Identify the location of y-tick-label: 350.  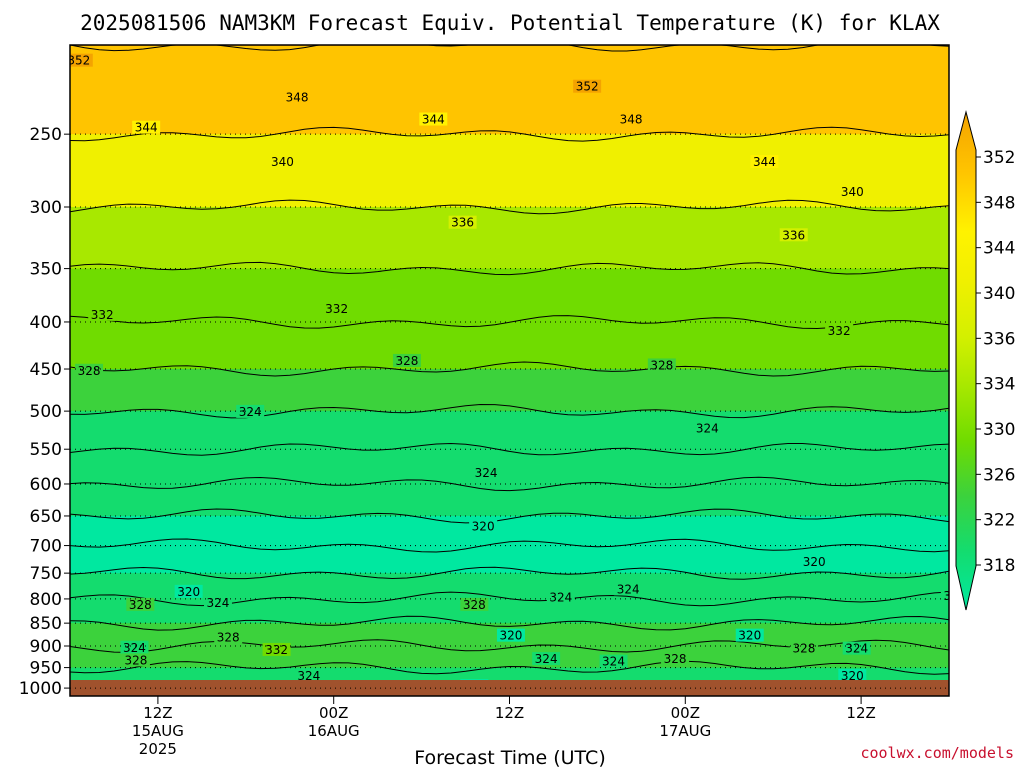
(46, 270).